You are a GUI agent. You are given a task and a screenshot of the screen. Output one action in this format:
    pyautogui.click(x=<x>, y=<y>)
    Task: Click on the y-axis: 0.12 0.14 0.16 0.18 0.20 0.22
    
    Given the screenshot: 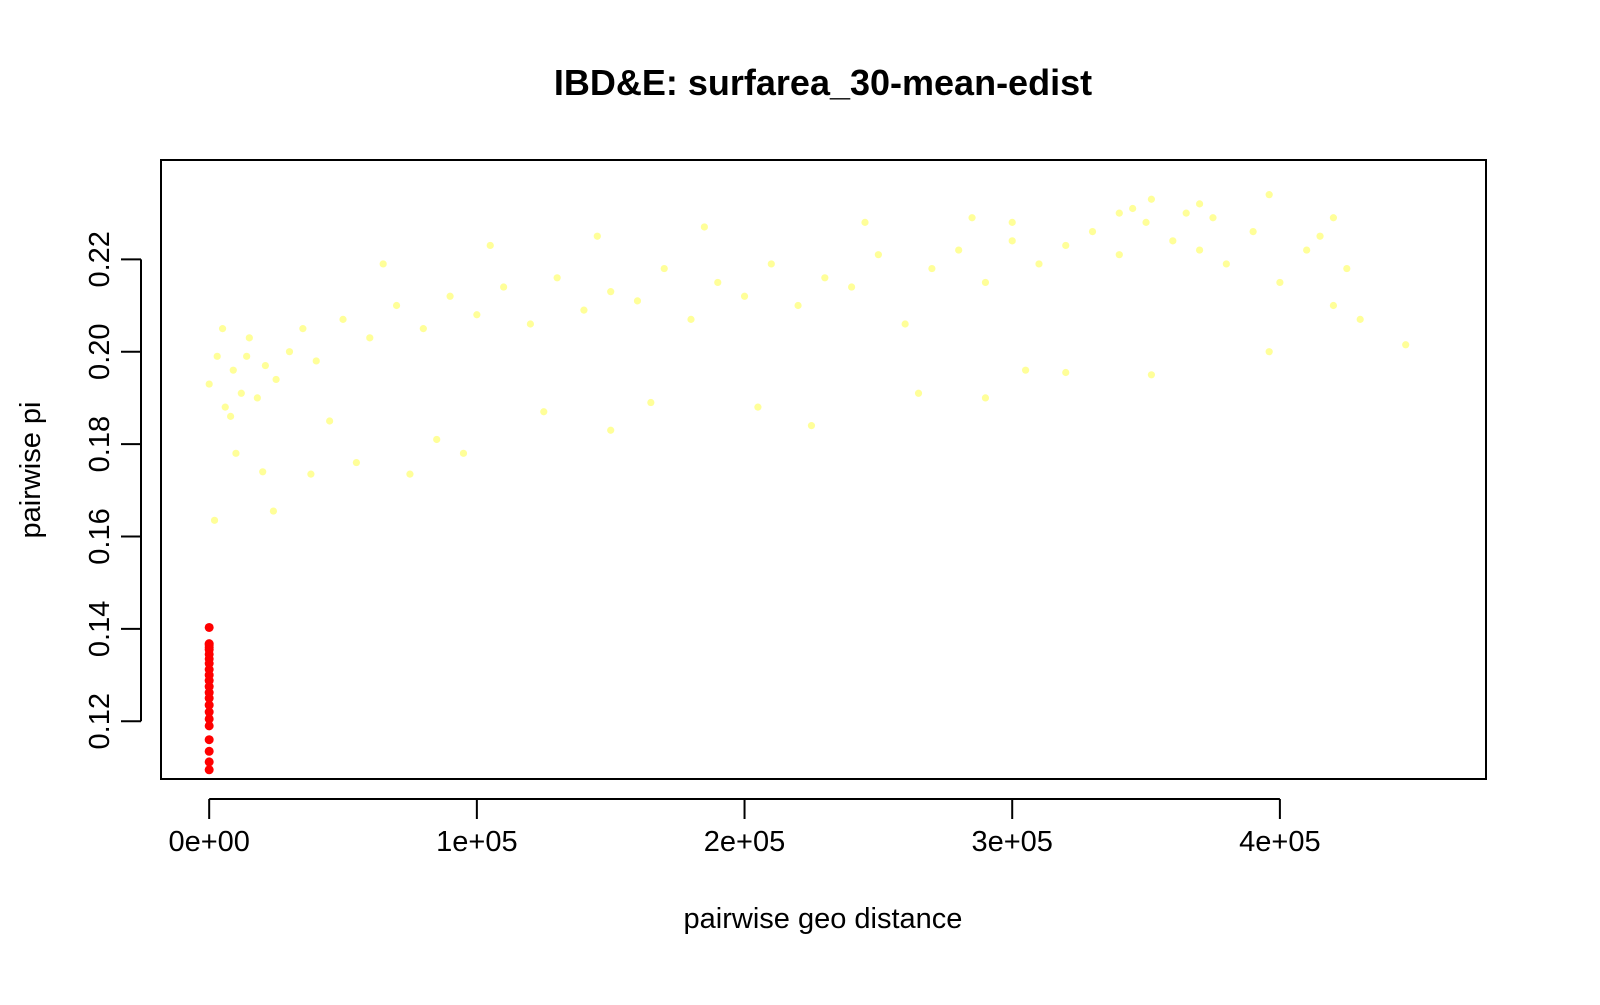 What is the action you would take?
    pyautogui.click(x=113, y=490)
    